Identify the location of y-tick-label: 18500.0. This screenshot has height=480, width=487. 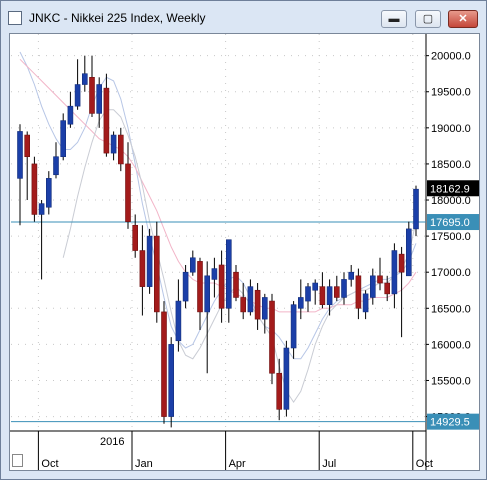
(451, 165).